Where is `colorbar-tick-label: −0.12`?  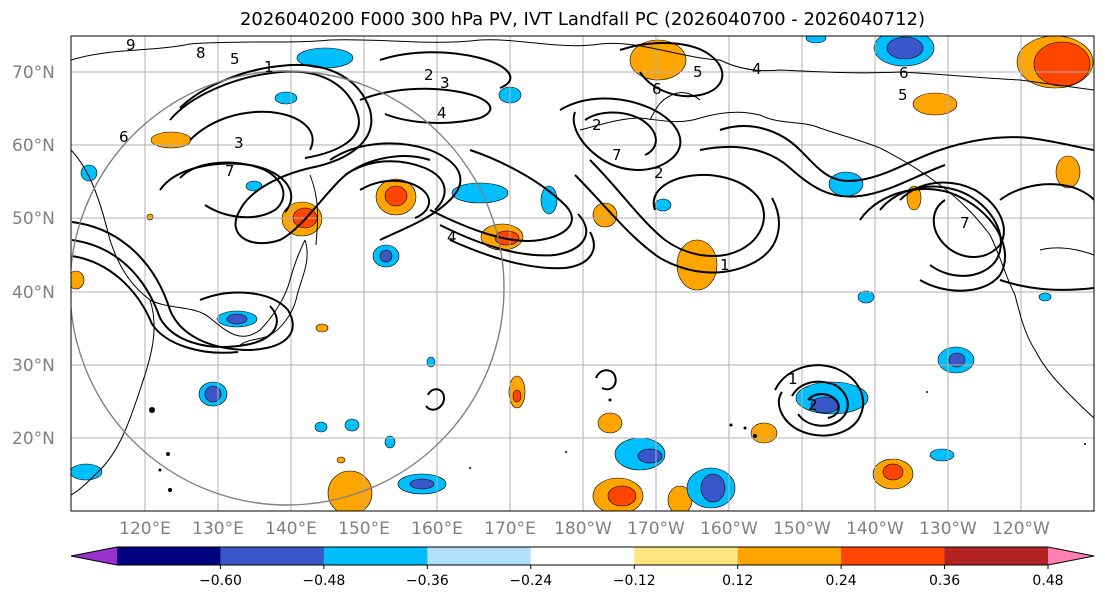
colorbar-tick-label: −0.12 is located at coordinates (634, 581).